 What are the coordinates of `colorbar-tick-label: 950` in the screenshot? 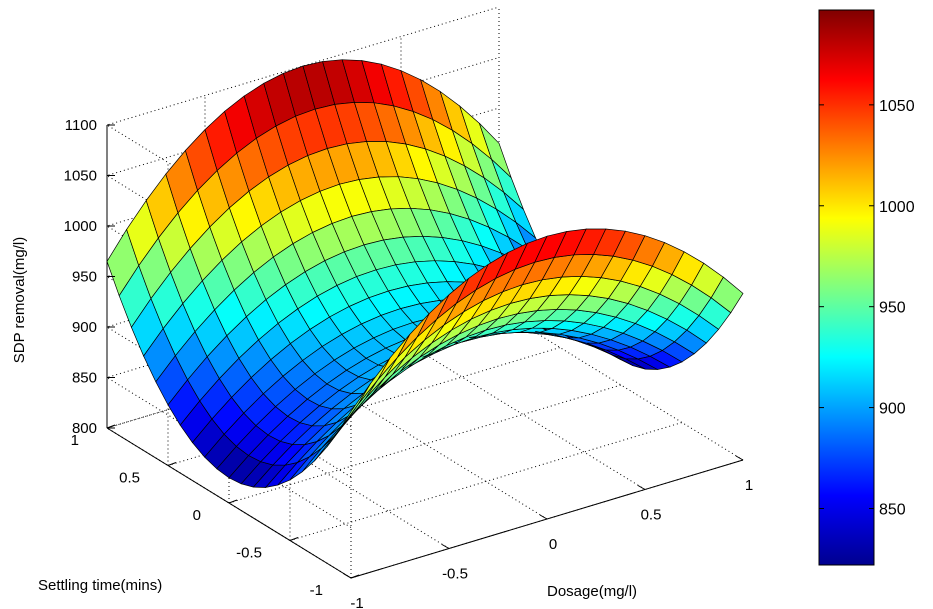 It's located at (892, 308).